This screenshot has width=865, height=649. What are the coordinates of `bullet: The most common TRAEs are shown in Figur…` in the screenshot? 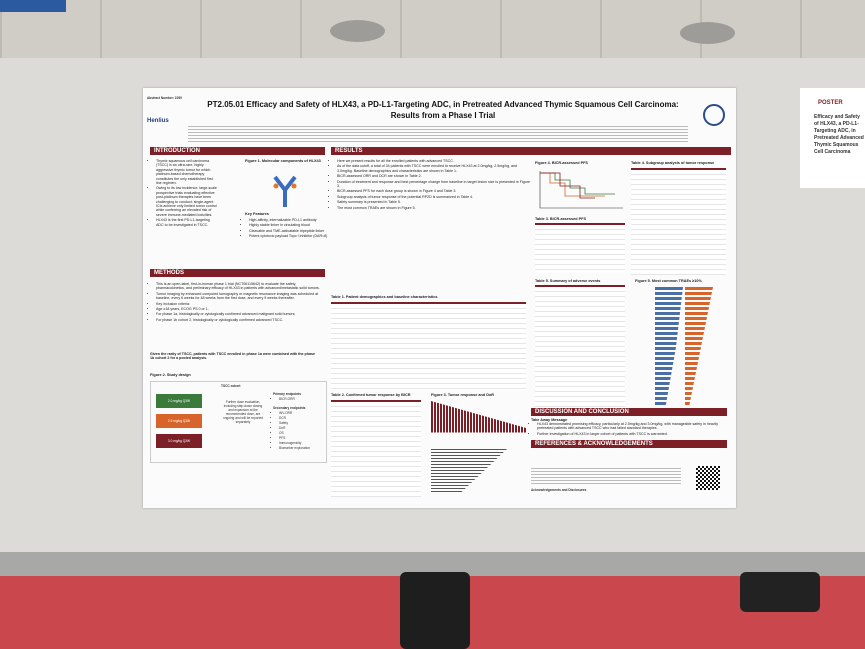 It's located at (434, 208).